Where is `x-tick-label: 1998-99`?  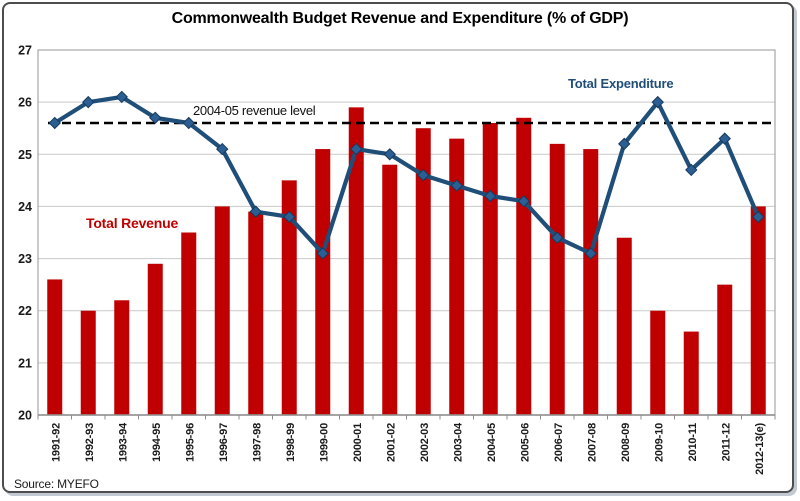 x-tick-label: 1998-99 is located at coordinates (291, 442).